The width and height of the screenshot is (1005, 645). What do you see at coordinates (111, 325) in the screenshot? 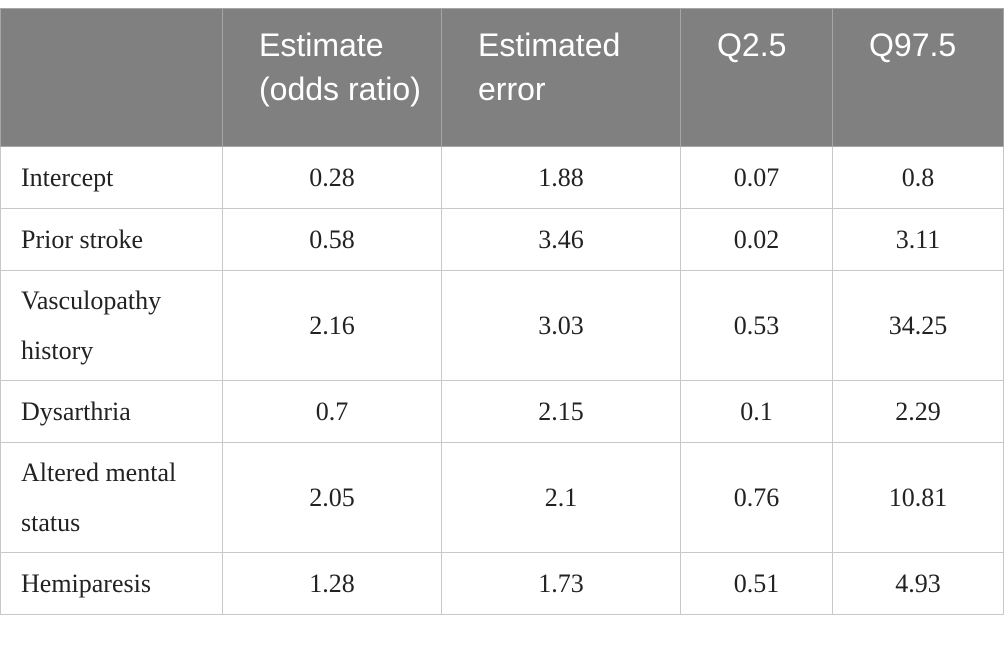
I see `row-label: Vasculopathy history` at bounding box center [111, 325].